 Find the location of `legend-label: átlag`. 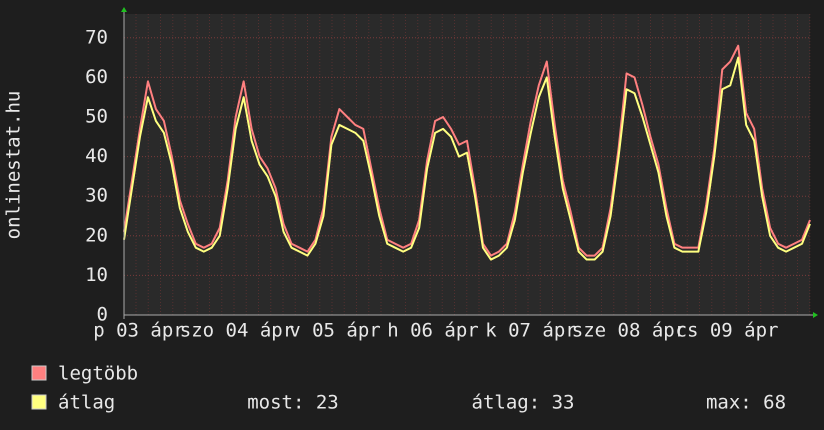

legend-label: átlag is located at coordinates (86, 403).